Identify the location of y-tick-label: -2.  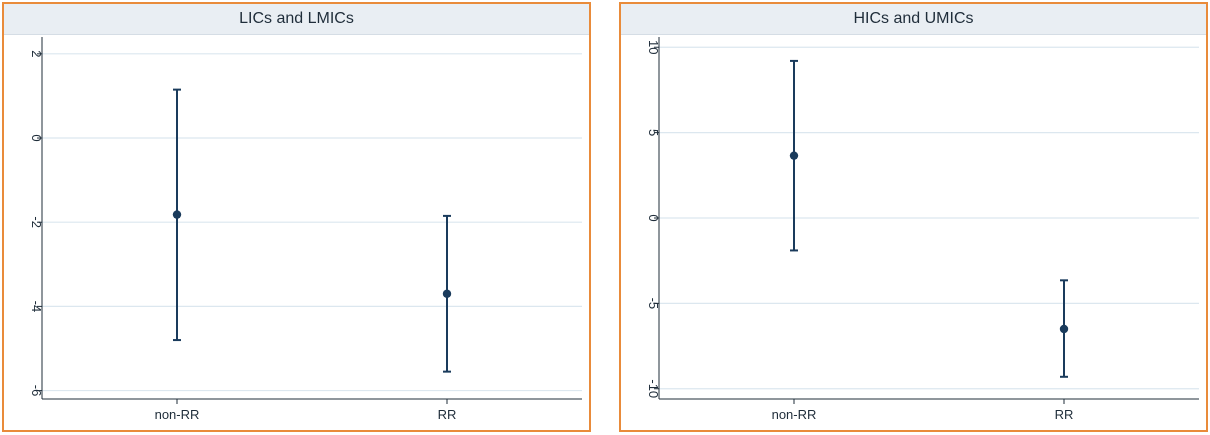
(36, 222).